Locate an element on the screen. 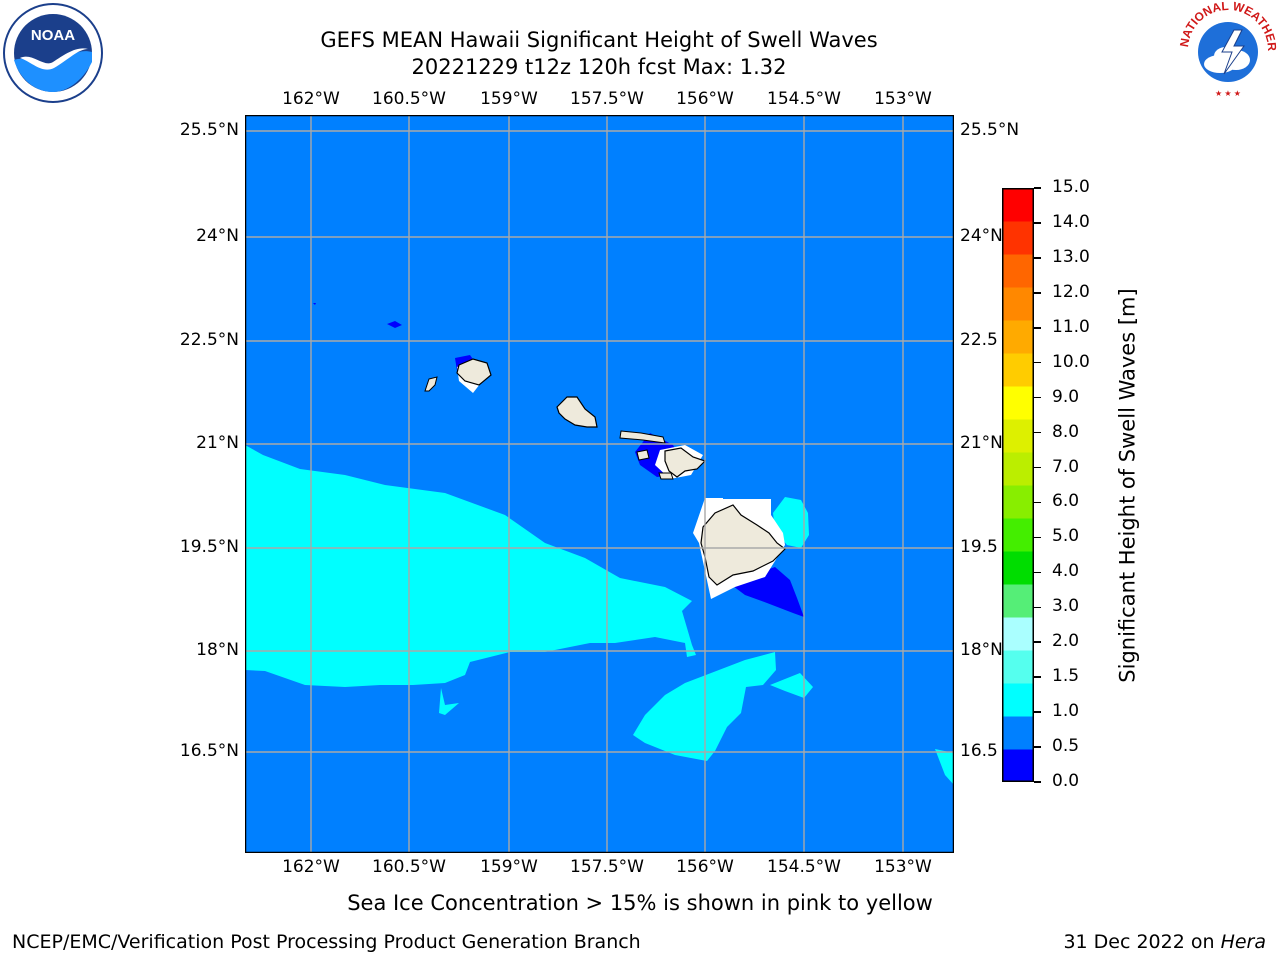 This screenshot has width=1280, height=960. colorbar-tick-label: 9.0 is located at coordinates (1066, 396).